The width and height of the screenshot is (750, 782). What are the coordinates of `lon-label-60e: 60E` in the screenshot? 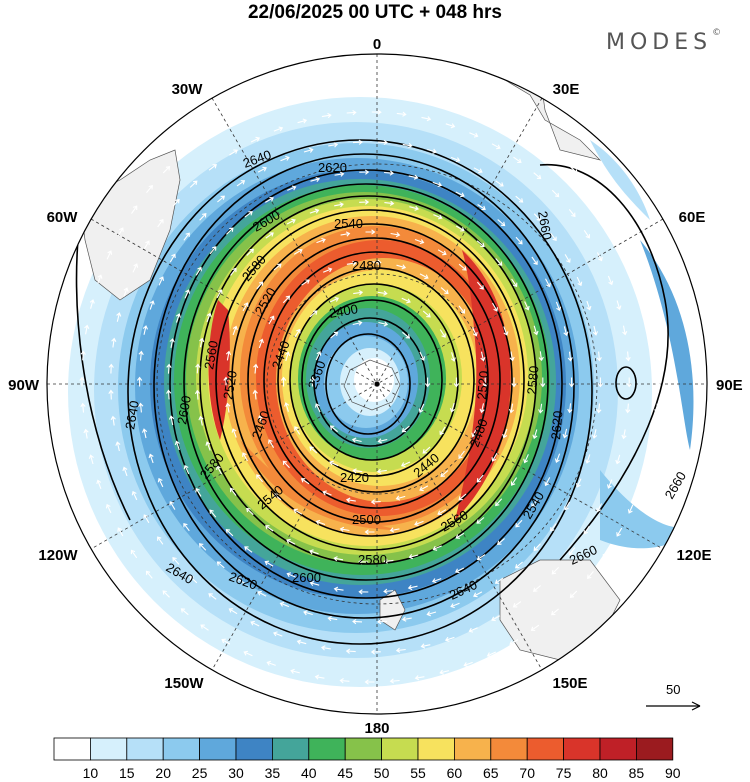 It's located at (692, 217).